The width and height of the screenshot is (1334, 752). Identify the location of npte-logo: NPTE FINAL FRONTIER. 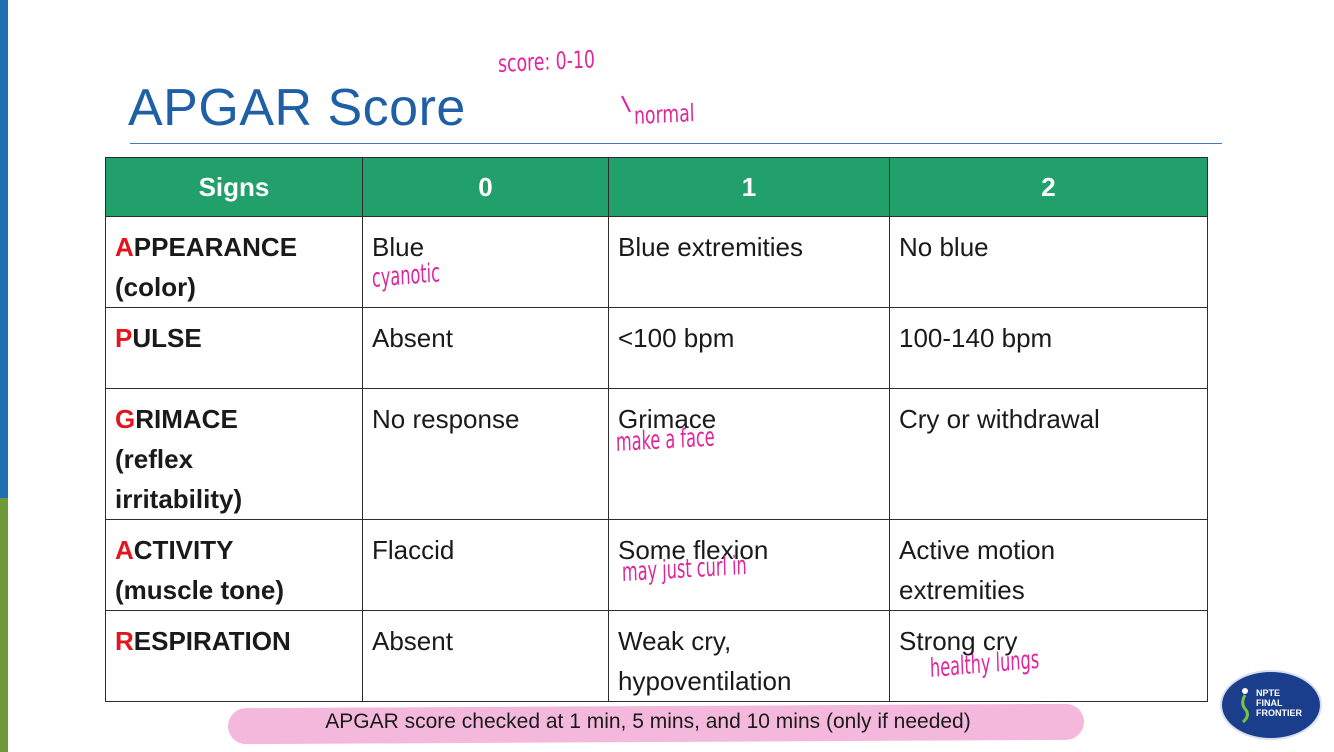
(1271, 705).